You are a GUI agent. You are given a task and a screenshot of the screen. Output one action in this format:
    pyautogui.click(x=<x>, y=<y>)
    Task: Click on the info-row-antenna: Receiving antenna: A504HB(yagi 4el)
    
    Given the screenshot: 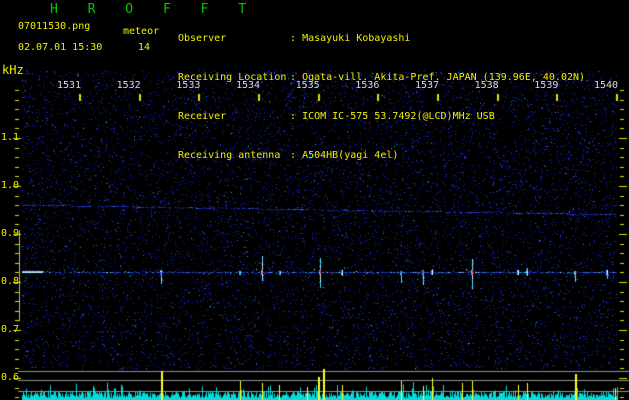 What is the action you would take?
    pyautogui.click(x=381, y=155)
    